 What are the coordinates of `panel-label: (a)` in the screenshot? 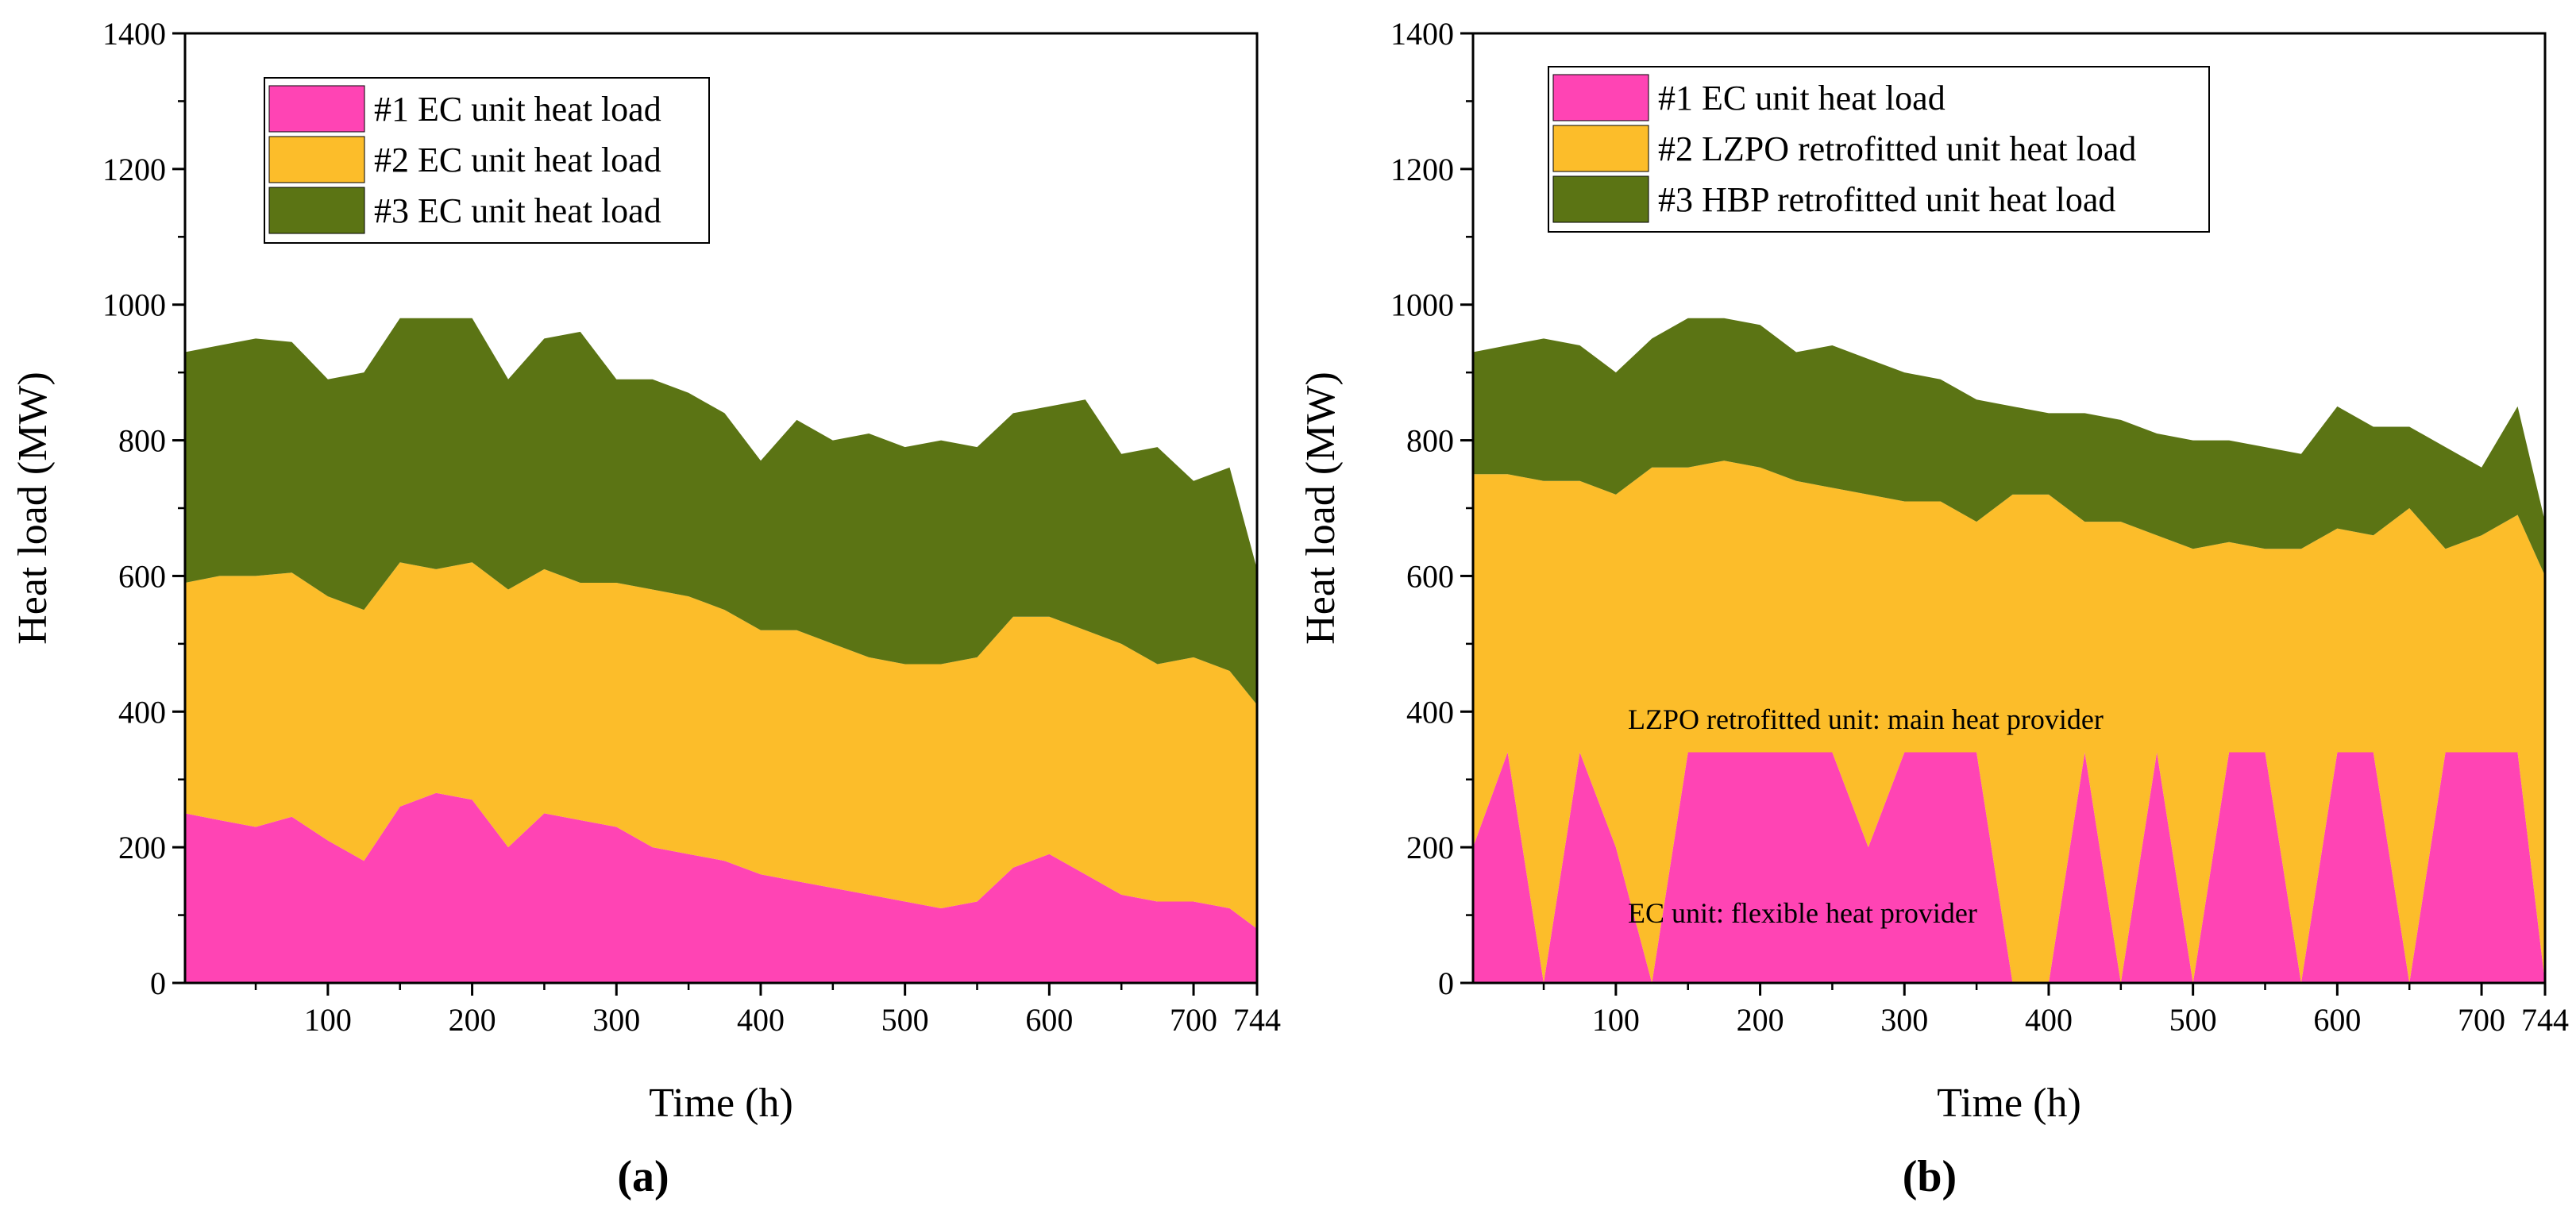 It's located at (643, 1176).